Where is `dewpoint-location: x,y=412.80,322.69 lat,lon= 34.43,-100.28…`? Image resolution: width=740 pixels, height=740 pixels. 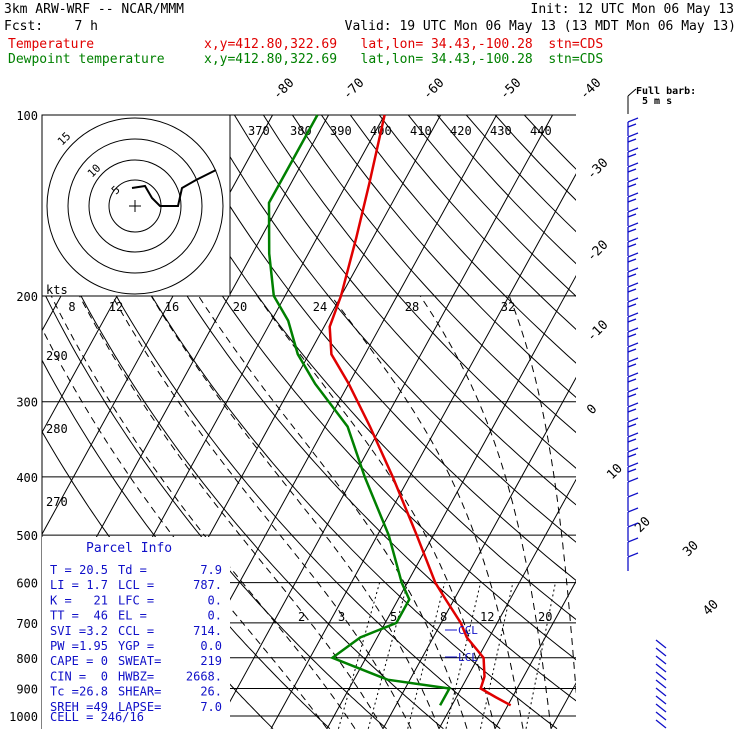
dewpoint-location: x,y=412.80,322.69 lat,lon= 34.43,-100.28… is located at coordinates (404, 59).